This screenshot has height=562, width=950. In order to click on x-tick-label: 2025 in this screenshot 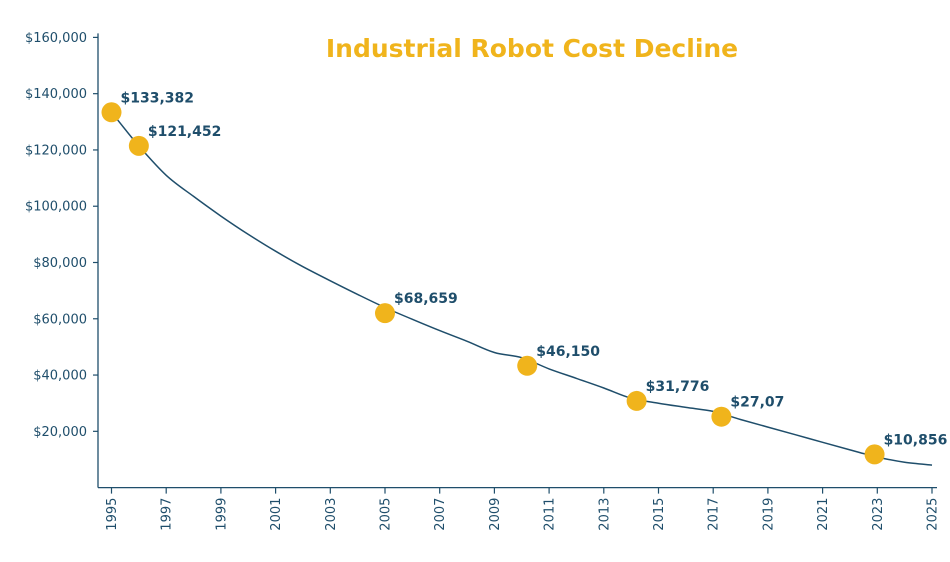, I will do `click(933, 514)`.